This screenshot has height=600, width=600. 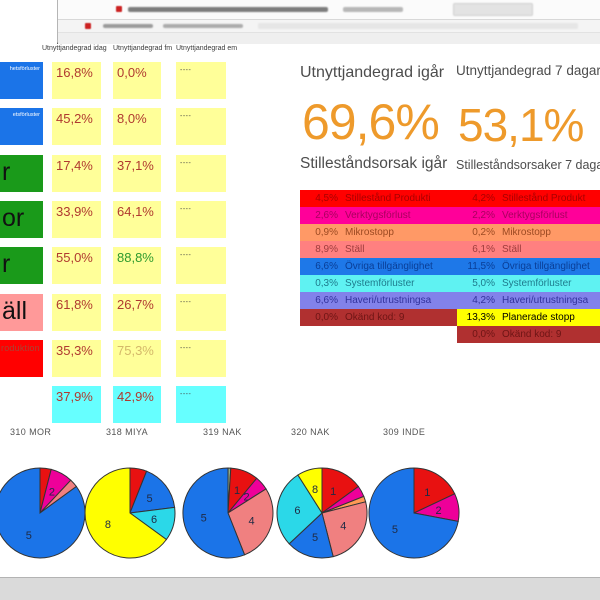 What do you see at coordinates (481, 266) in the screenshot?
I see `legend-pct: 11,5%` at bounding box center [481, 266].